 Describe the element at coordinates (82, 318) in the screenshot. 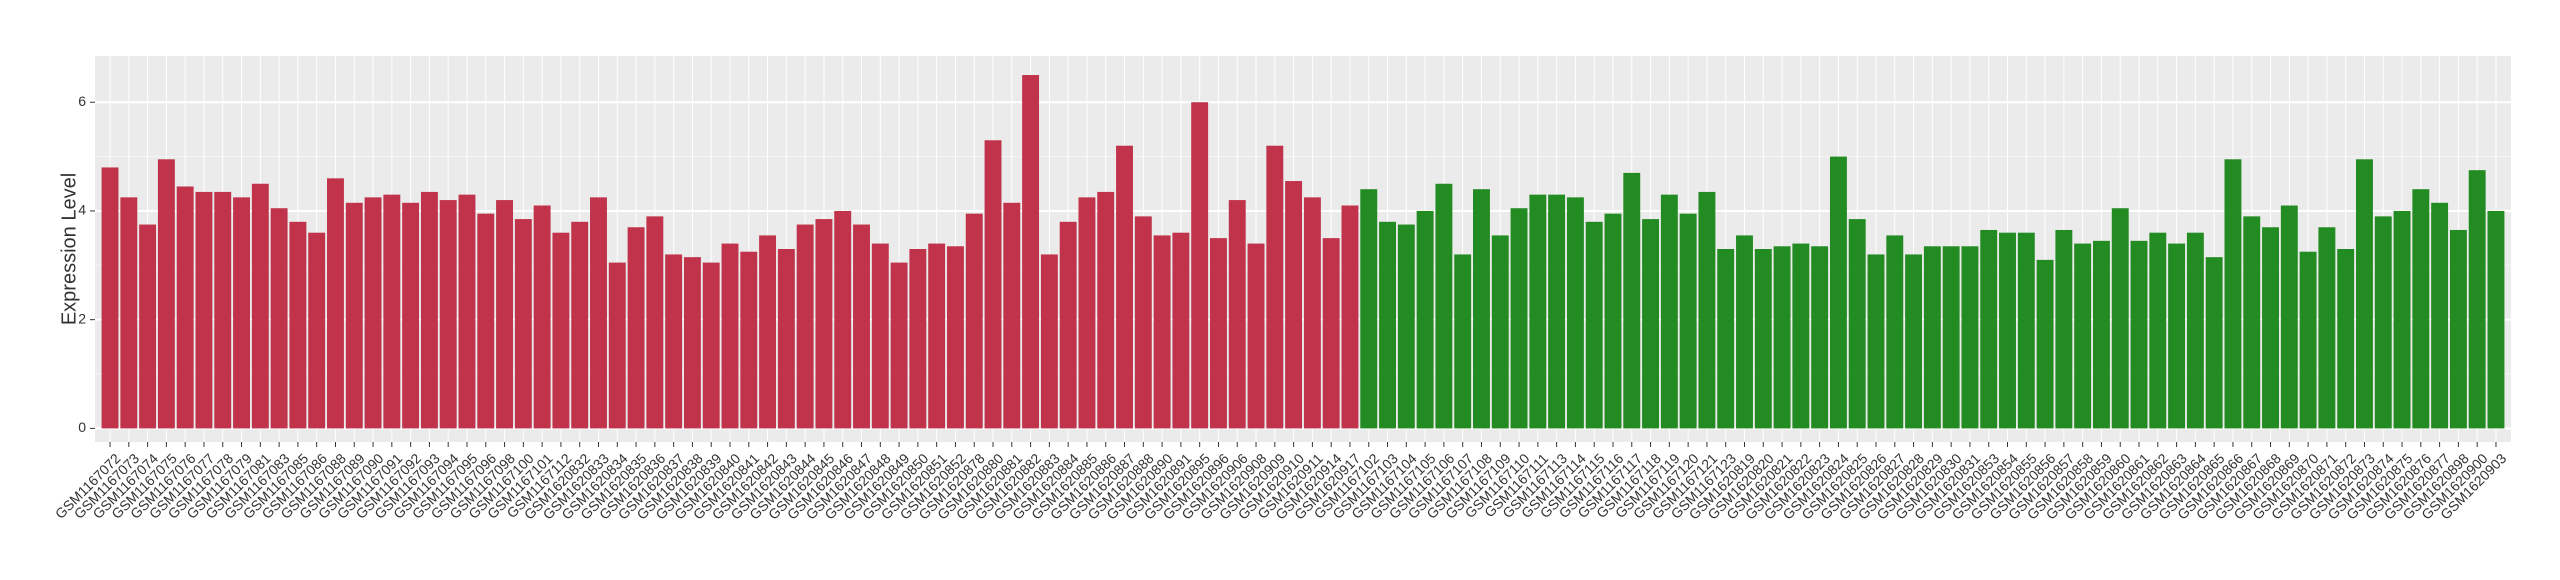

I see `y-tick-label: 2` at that location.